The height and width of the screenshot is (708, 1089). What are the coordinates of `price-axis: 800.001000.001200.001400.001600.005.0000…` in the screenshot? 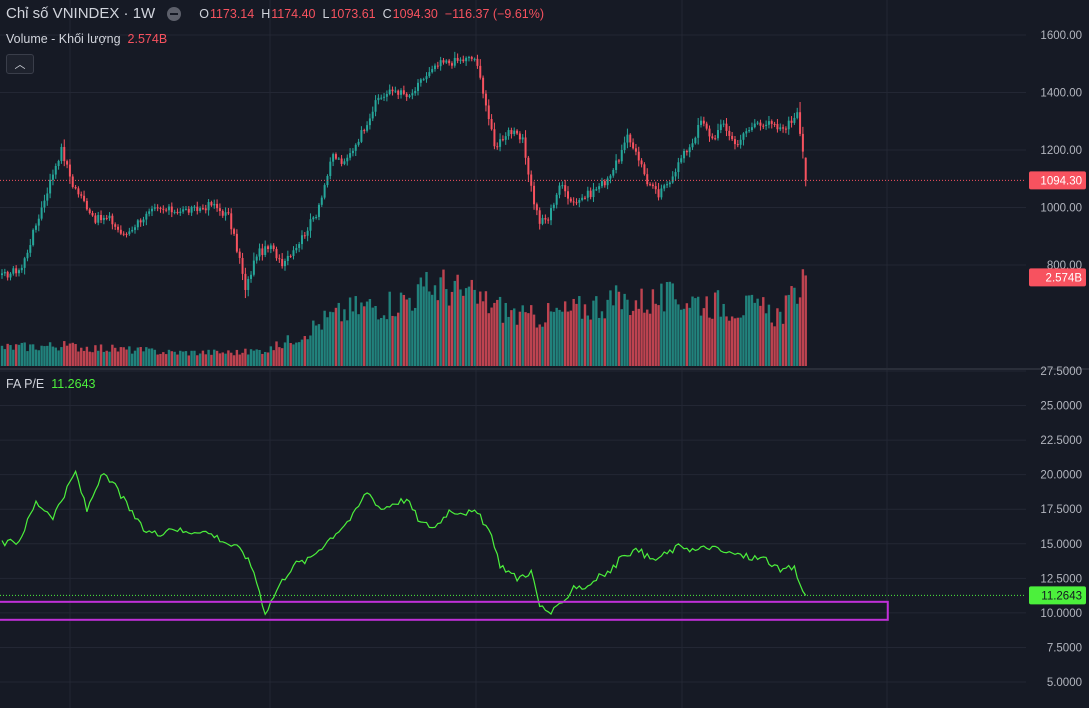 It's located at (1061, 359).